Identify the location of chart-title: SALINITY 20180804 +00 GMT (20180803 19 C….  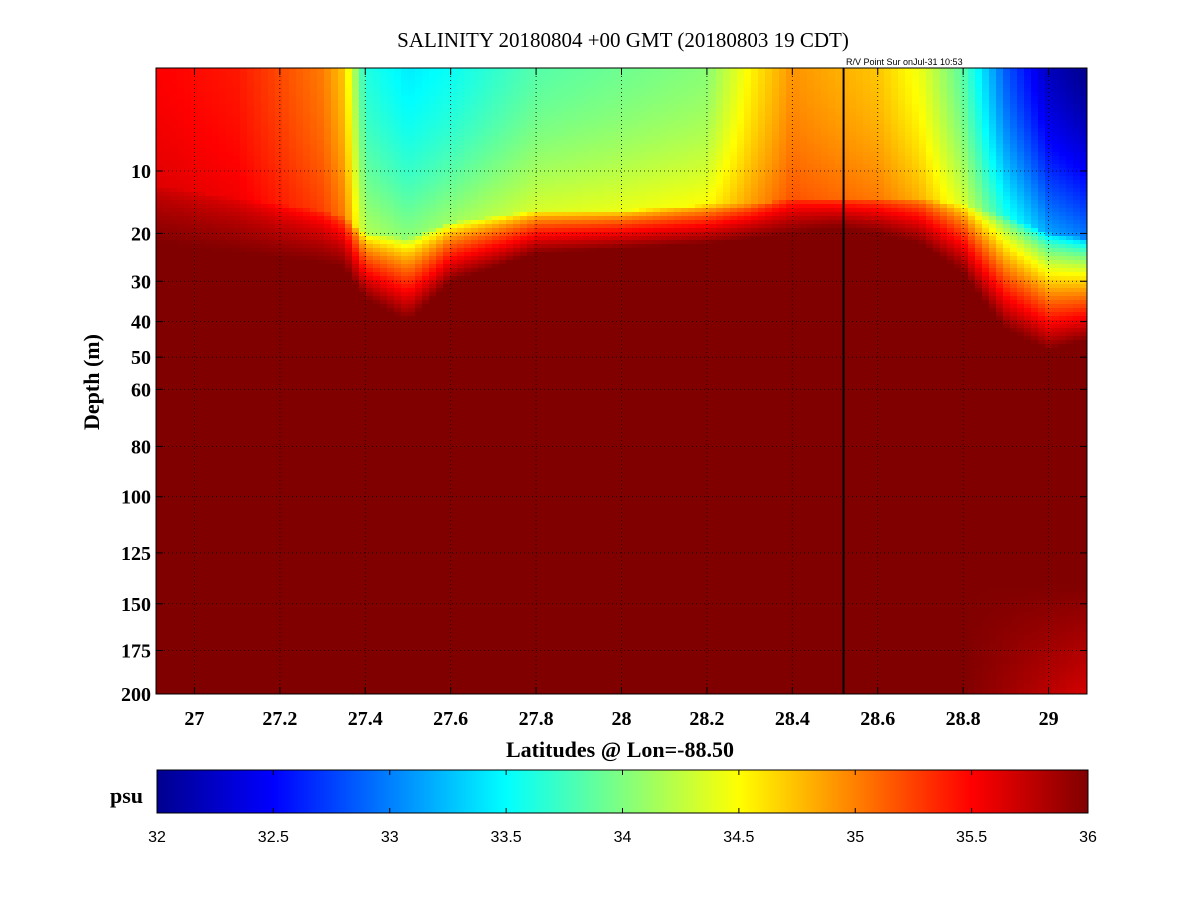
(623, 40).